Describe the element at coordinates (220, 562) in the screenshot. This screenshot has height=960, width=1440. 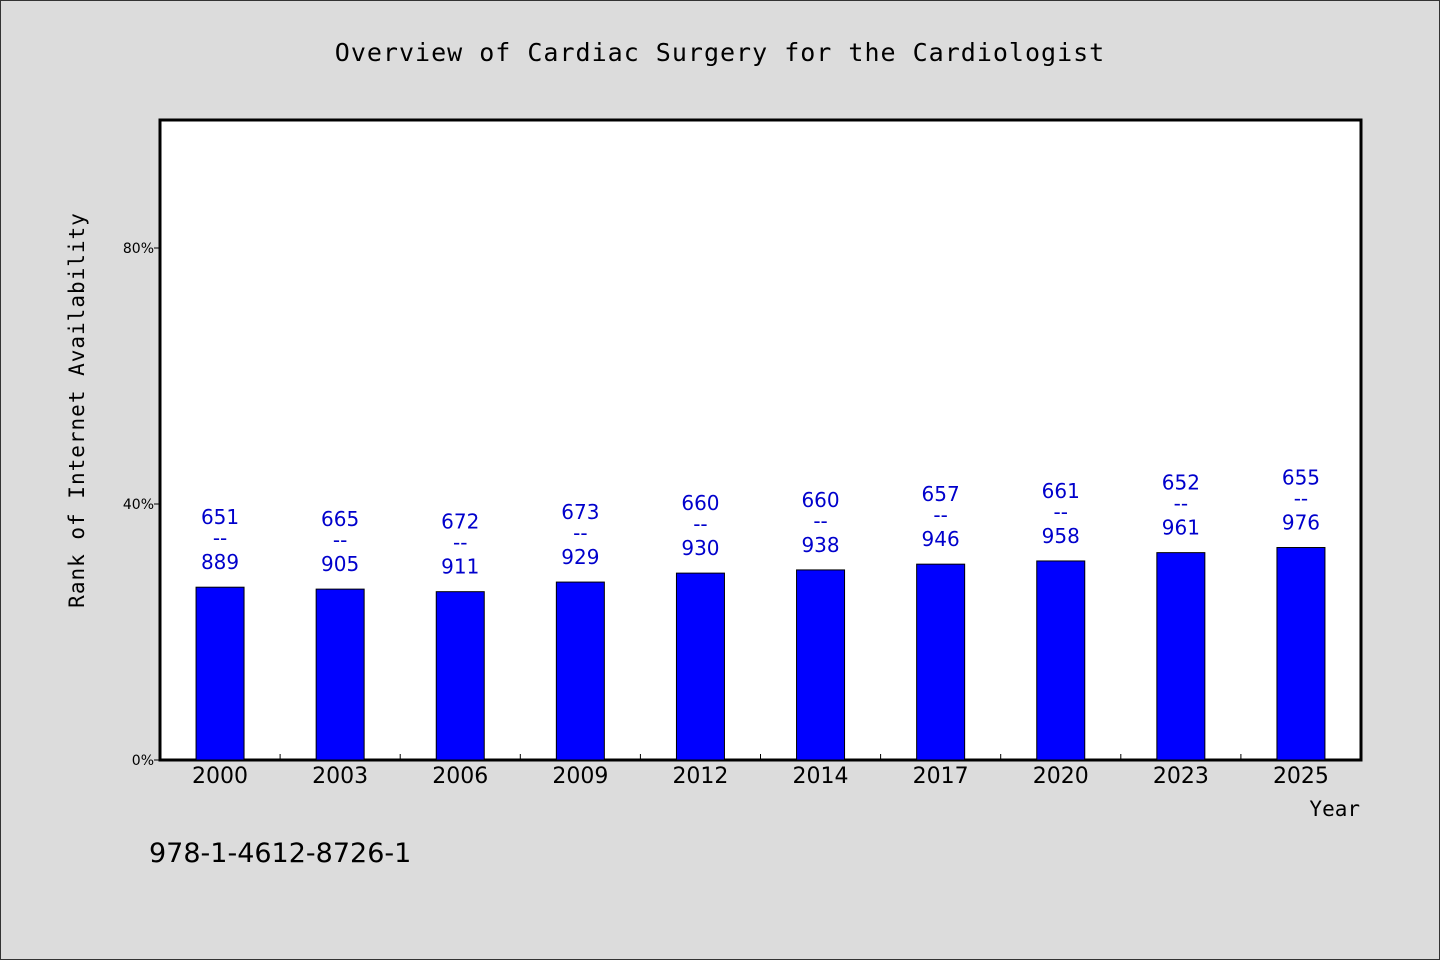
I see `data-label-bottom: 889` at that location.